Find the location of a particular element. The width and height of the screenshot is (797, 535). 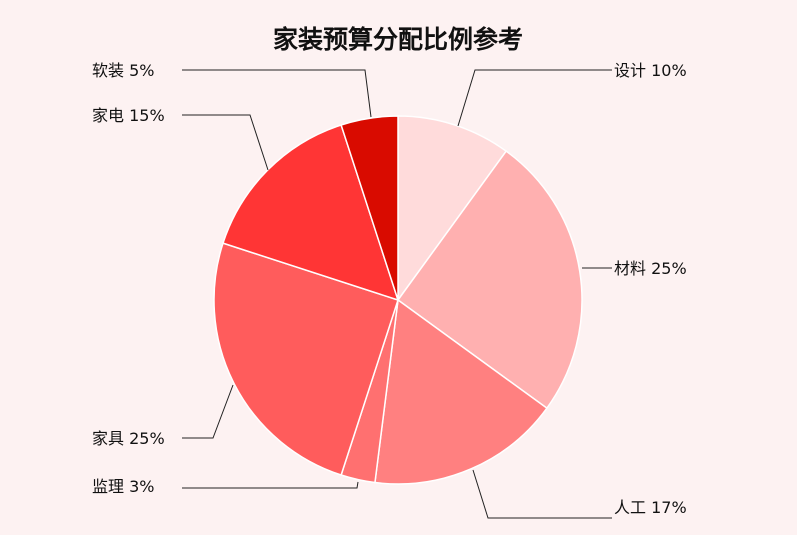

slice-label: 家具 25% is located at coordinates (128, 438).